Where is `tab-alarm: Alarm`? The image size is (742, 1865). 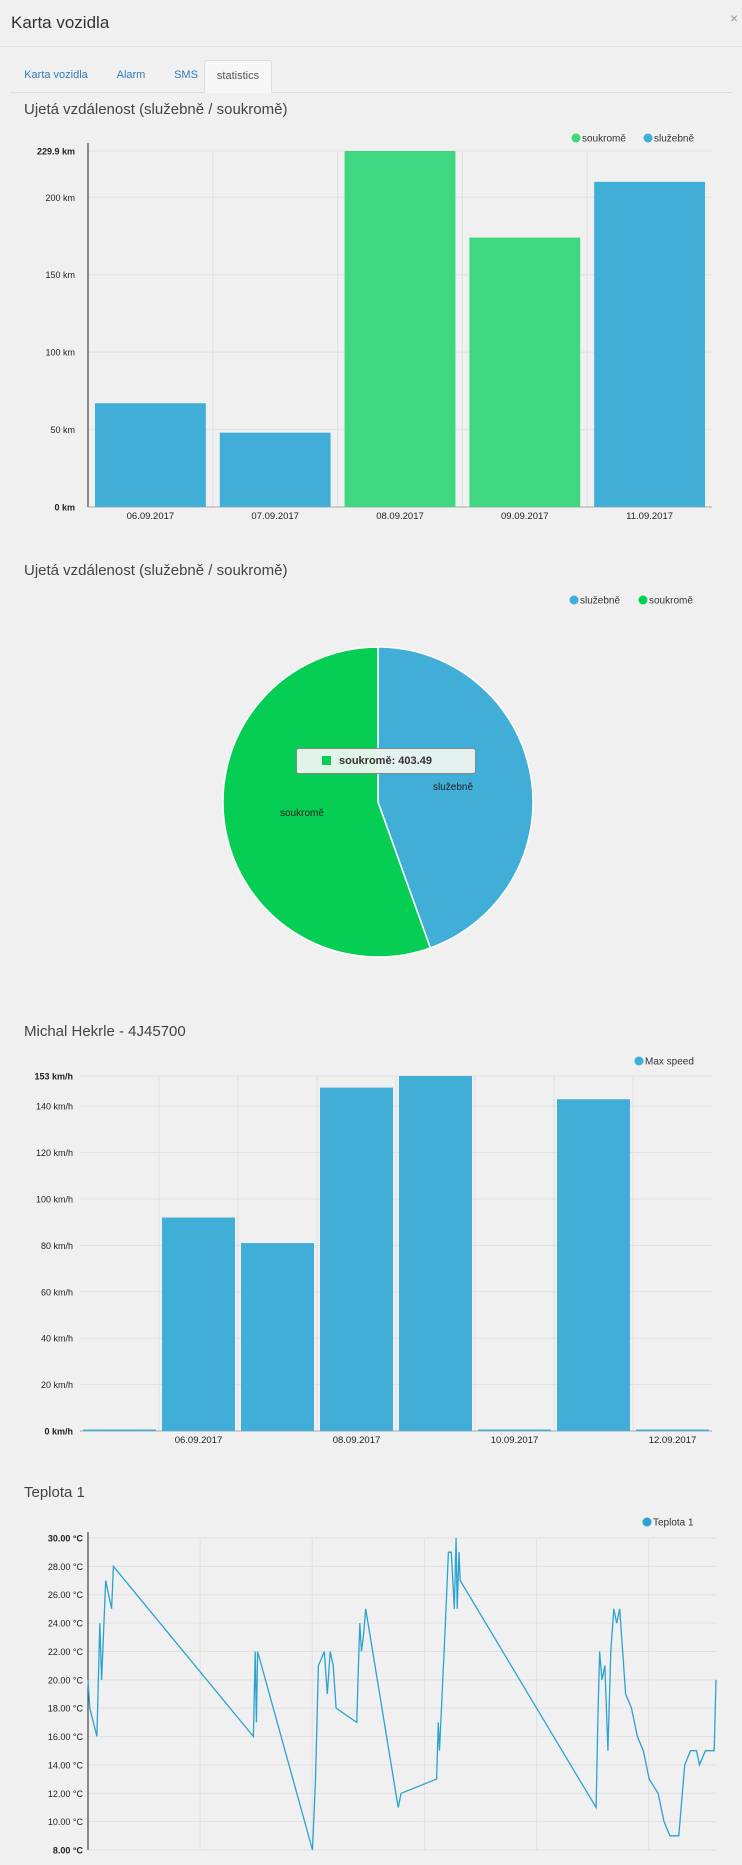 tab-alarm: Alarm is located at coordinates (131, 75).